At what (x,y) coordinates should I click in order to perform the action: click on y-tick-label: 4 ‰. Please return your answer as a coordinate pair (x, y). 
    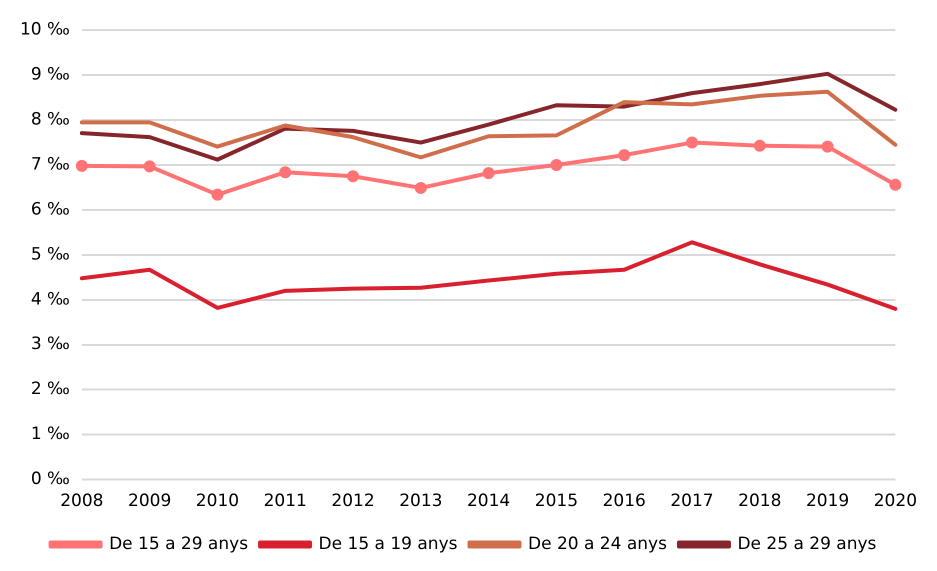
    Looking at the image, I should click on (50, 299).